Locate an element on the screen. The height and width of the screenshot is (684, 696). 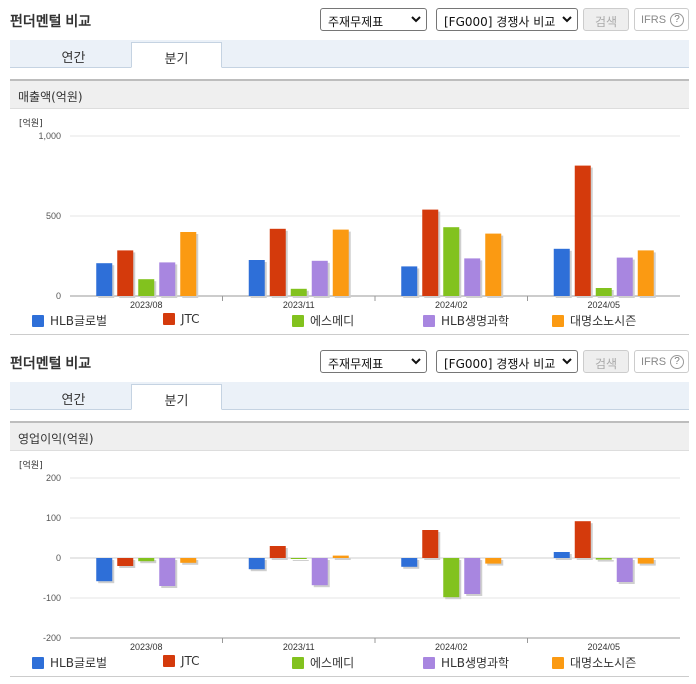
section-header: 영업이익(억원) is located at coordinates (349, 436).